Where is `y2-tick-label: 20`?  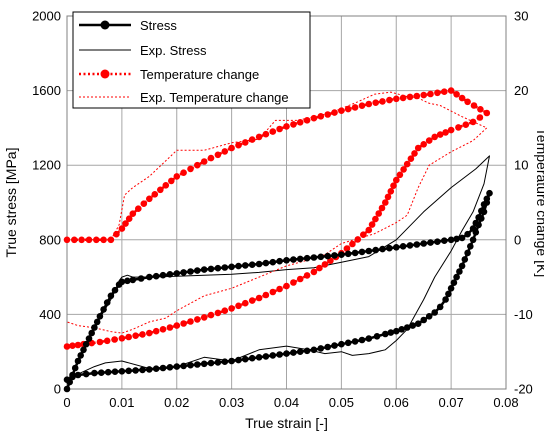 y2-tick-label: 20 is located at coordinates (521, 90).